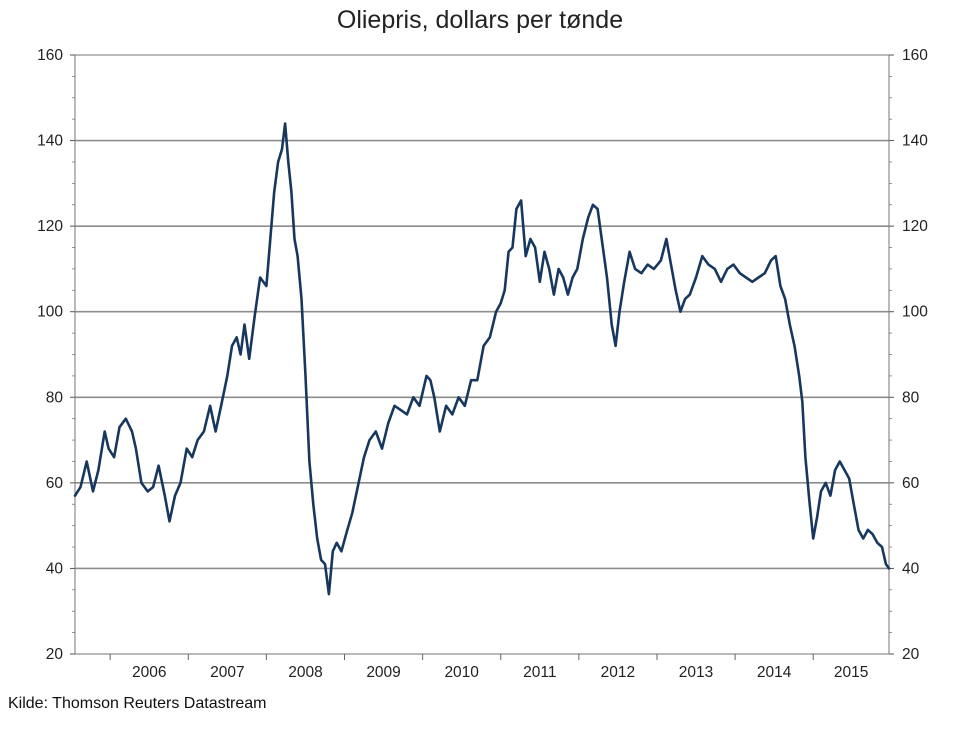  Describe the element at coordinates (915, 226) in the screenshot. I see `y-tick-label-right: 120` at that location.